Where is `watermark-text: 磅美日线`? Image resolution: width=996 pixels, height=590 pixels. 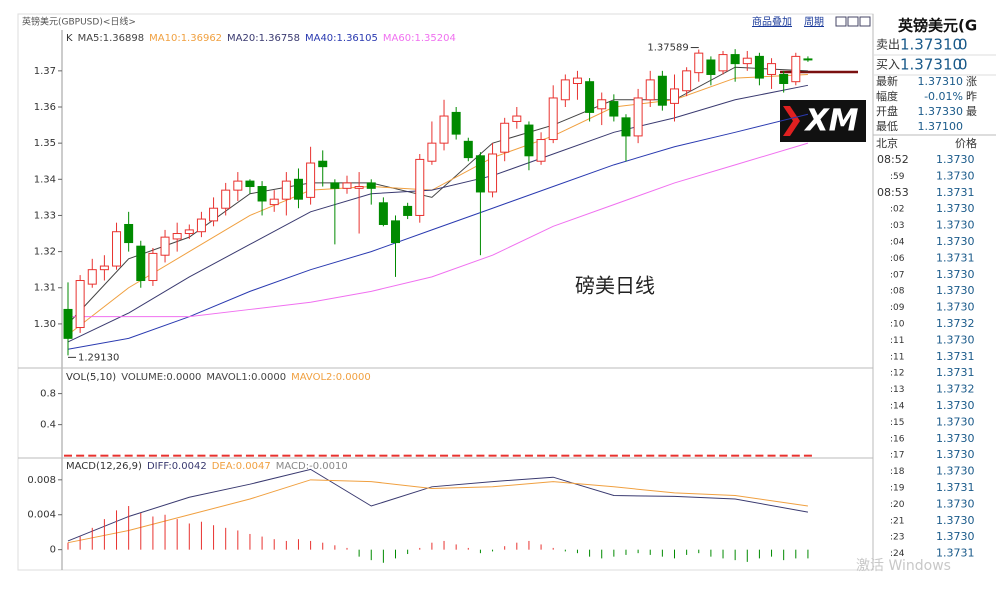
watermark-text: 磅美日线 is located at coordinates (615, 286).